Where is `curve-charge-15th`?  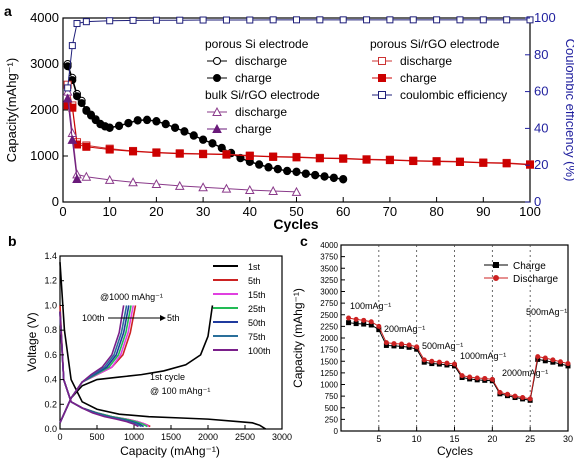
curve-charge-15th is located at coordinates (97, 364).